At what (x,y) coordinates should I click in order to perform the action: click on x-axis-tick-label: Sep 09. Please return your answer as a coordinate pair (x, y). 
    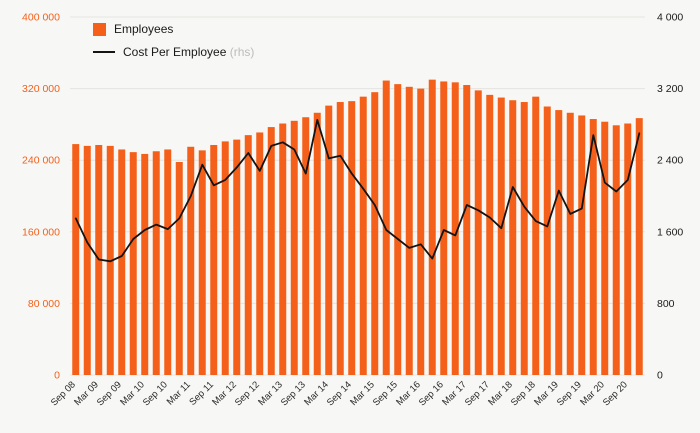
    Looking at the image, I should click on (109, 393).